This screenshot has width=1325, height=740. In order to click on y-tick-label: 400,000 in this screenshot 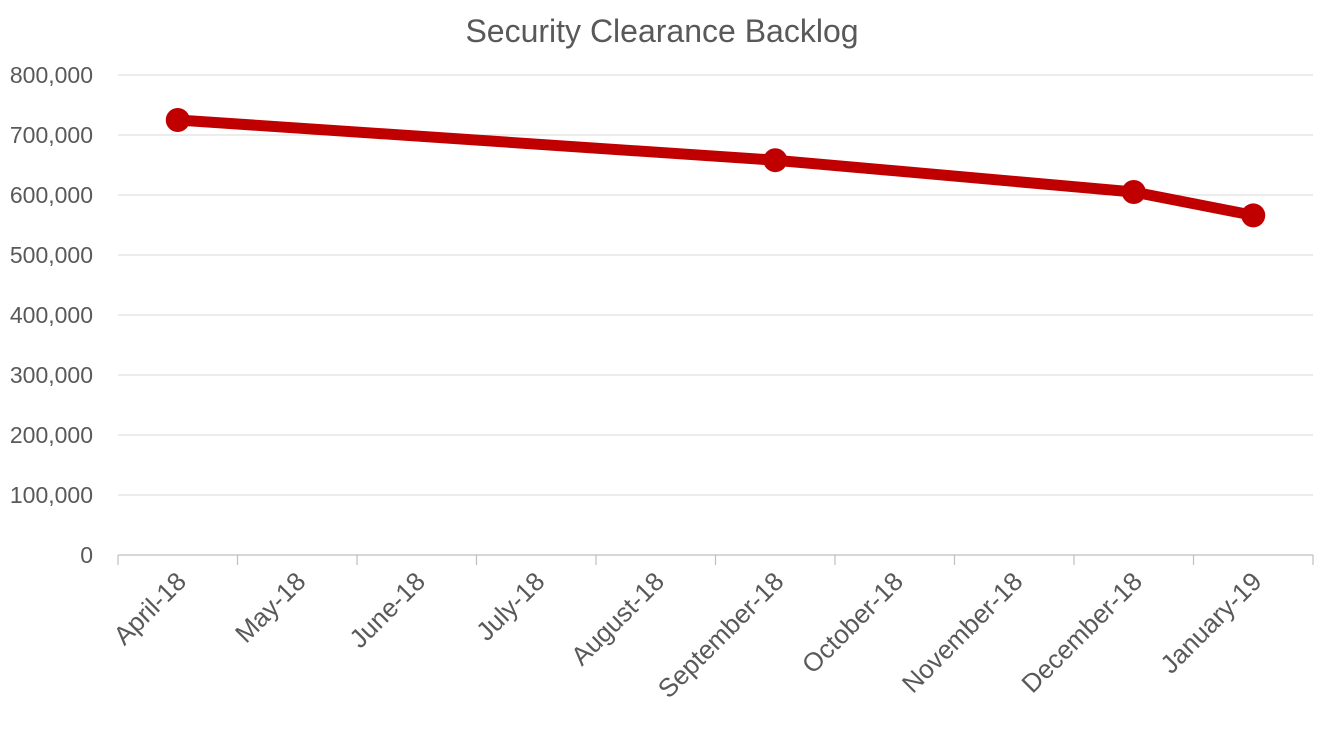, I will do `click(51, 315)`.